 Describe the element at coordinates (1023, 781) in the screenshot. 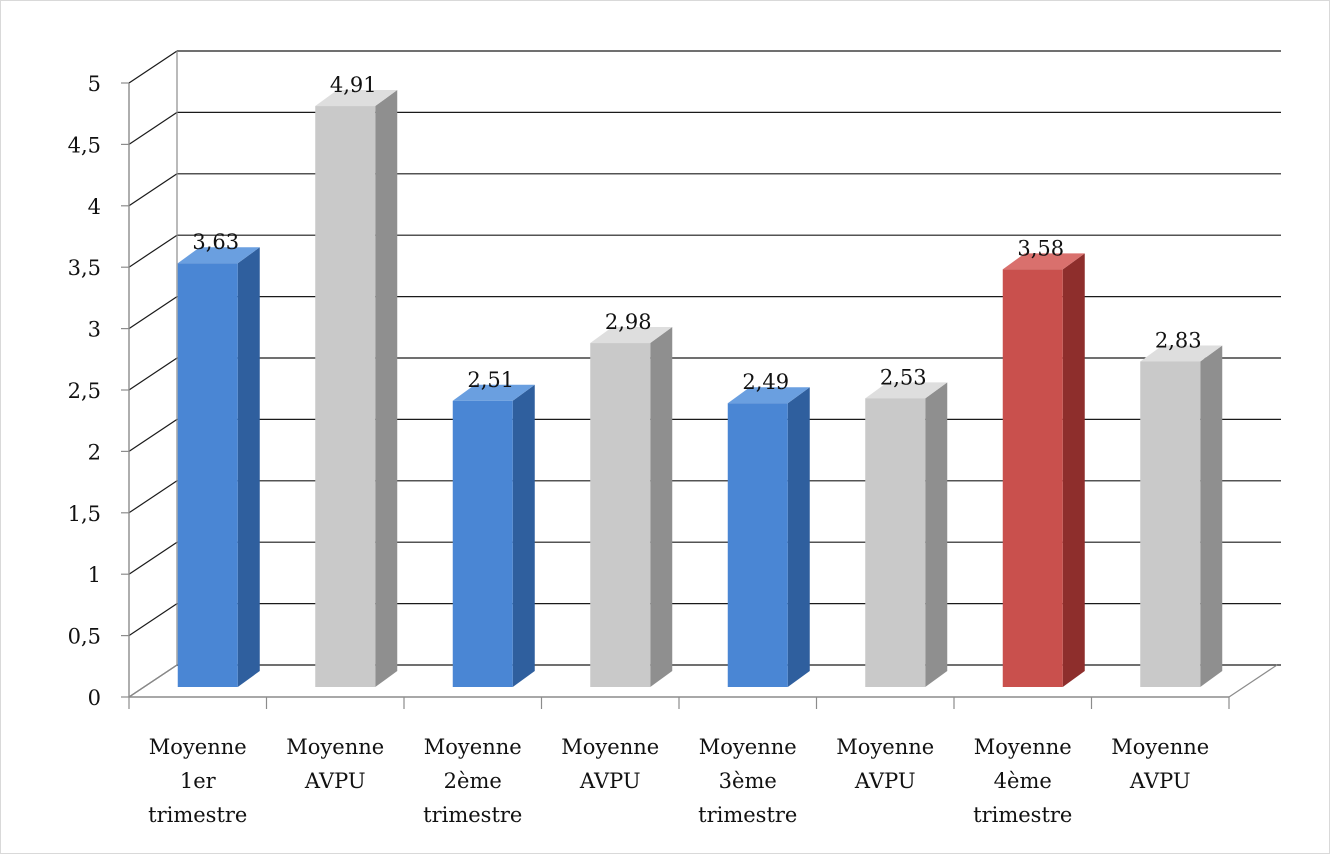

I see `x-tick-label: 4ème` at that location.